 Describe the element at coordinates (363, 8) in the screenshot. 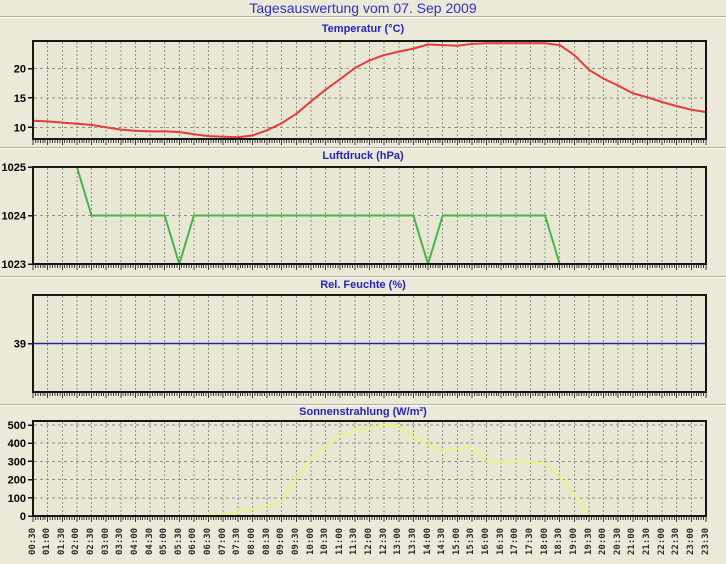

I see `page-title: Tagesauswertung vom 07. Sep 2009` at that location.